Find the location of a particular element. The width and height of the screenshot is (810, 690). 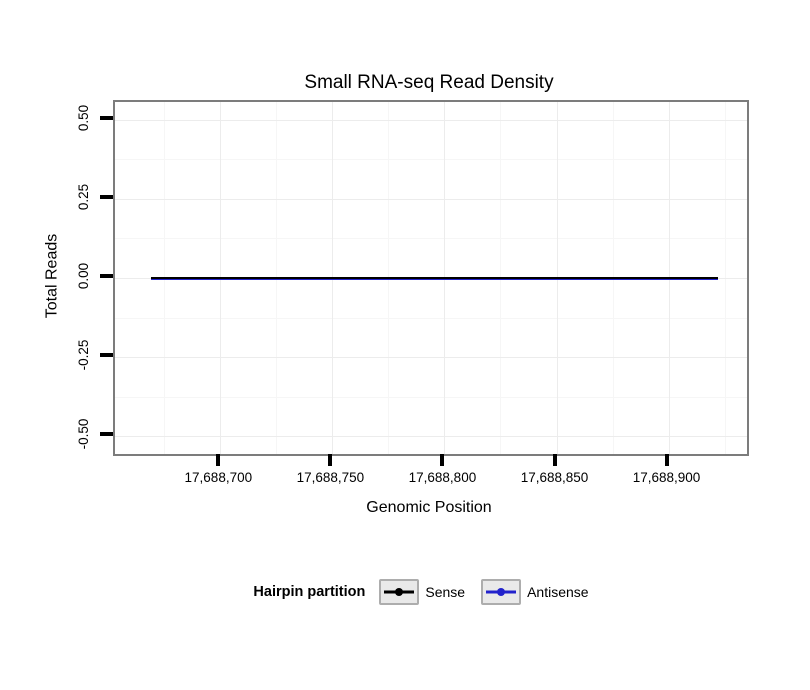

x-axis-title: Genomic Position is located at coordinates (429, 507).